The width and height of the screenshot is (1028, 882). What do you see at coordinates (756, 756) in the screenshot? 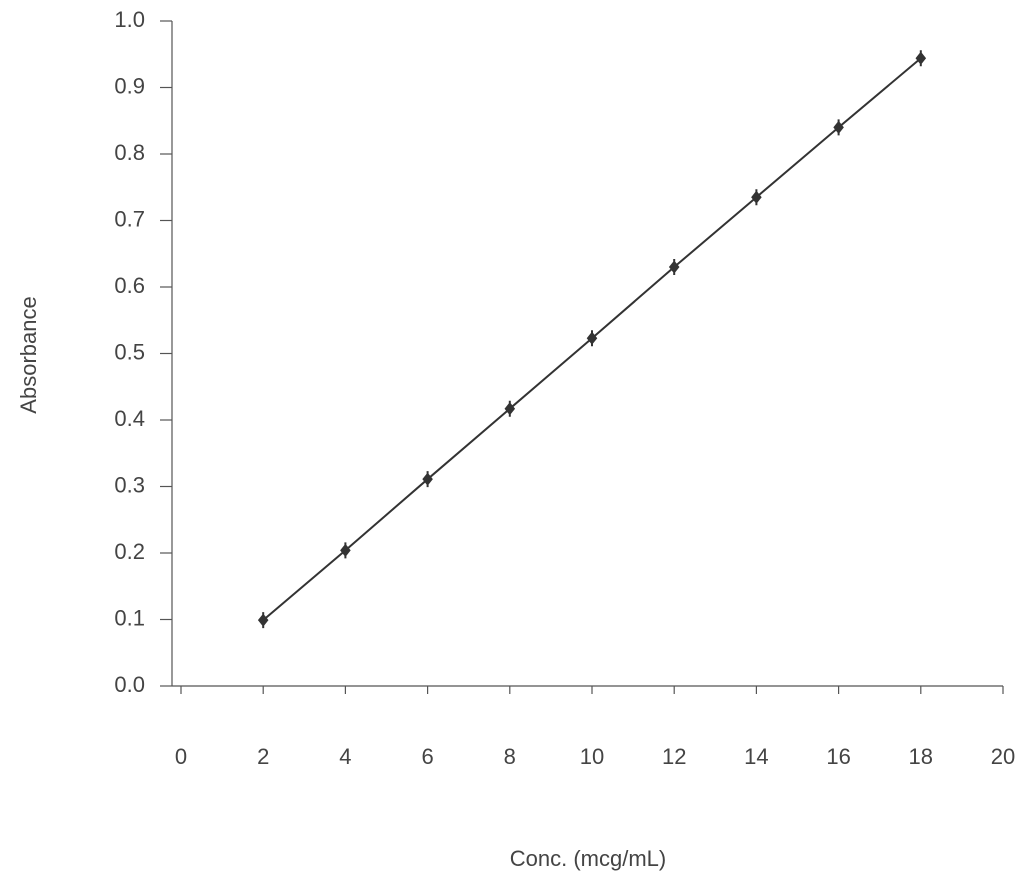
I see `x-tick-label: 14` at bounding box center [756, 756].